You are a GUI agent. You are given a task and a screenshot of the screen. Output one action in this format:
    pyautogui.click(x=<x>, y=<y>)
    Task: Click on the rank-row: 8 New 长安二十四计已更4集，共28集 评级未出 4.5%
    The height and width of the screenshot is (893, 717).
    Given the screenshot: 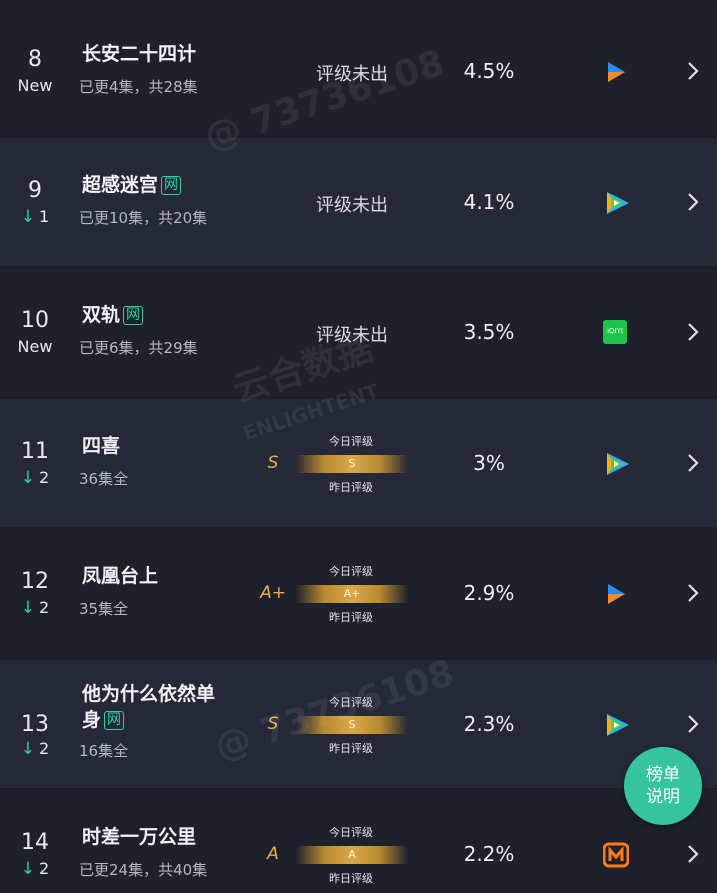 What is the action you would take?
    pyautogui.click(x=358, y=71)
    